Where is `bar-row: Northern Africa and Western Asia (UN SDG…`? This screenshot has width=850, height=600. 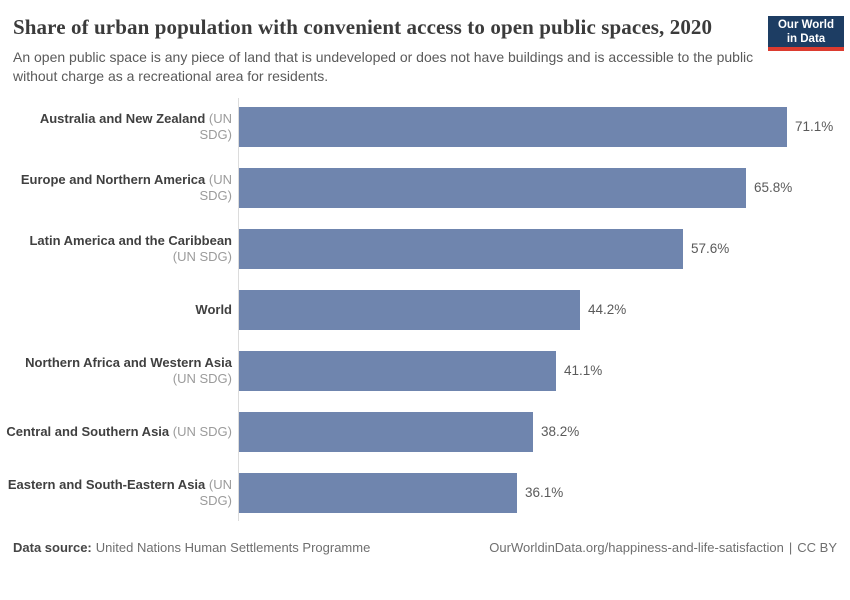 bar-row: Northern Africa and Western Asia (UN SDG… is located at coordinates (425, 370).